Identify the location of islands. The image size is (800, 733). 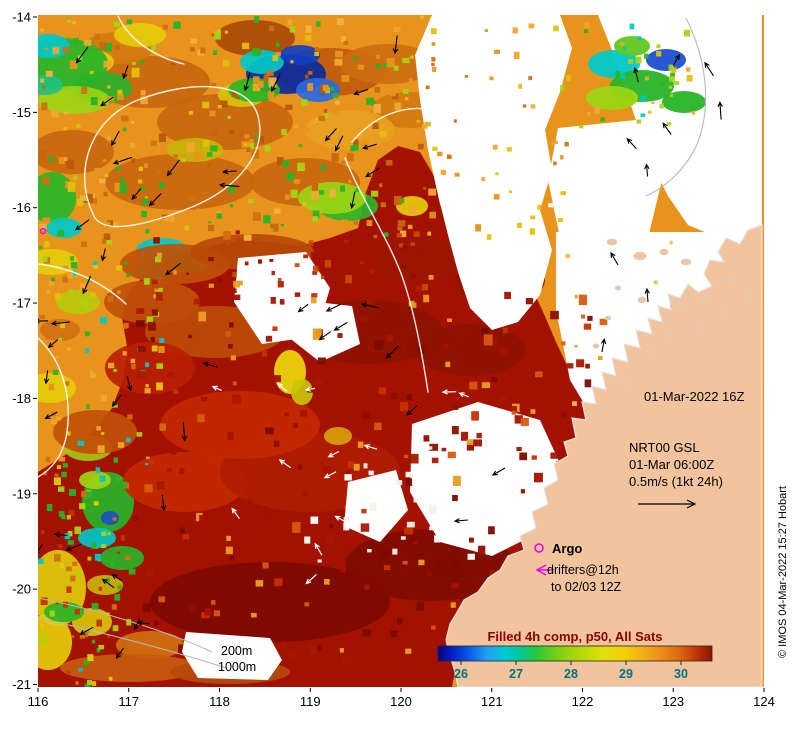
(672, 312).